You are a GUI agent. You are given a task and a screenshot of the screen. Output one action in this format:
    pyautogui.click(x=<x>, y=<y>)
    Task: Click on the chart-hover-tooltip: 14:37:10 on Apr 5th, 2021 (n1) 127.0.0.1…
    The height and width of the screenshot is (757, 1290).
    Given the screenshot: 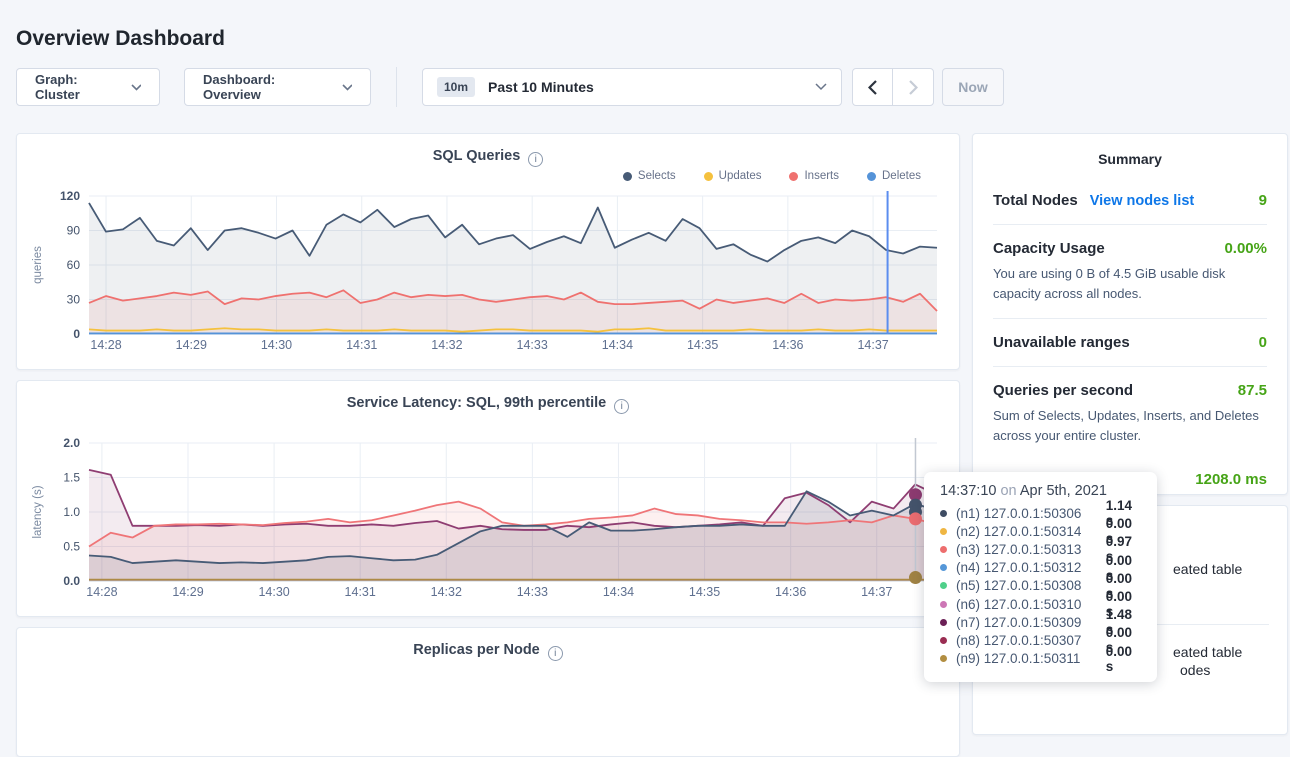 What is the action you would take?
    pyautogui.click(x=1040, y=577)
    